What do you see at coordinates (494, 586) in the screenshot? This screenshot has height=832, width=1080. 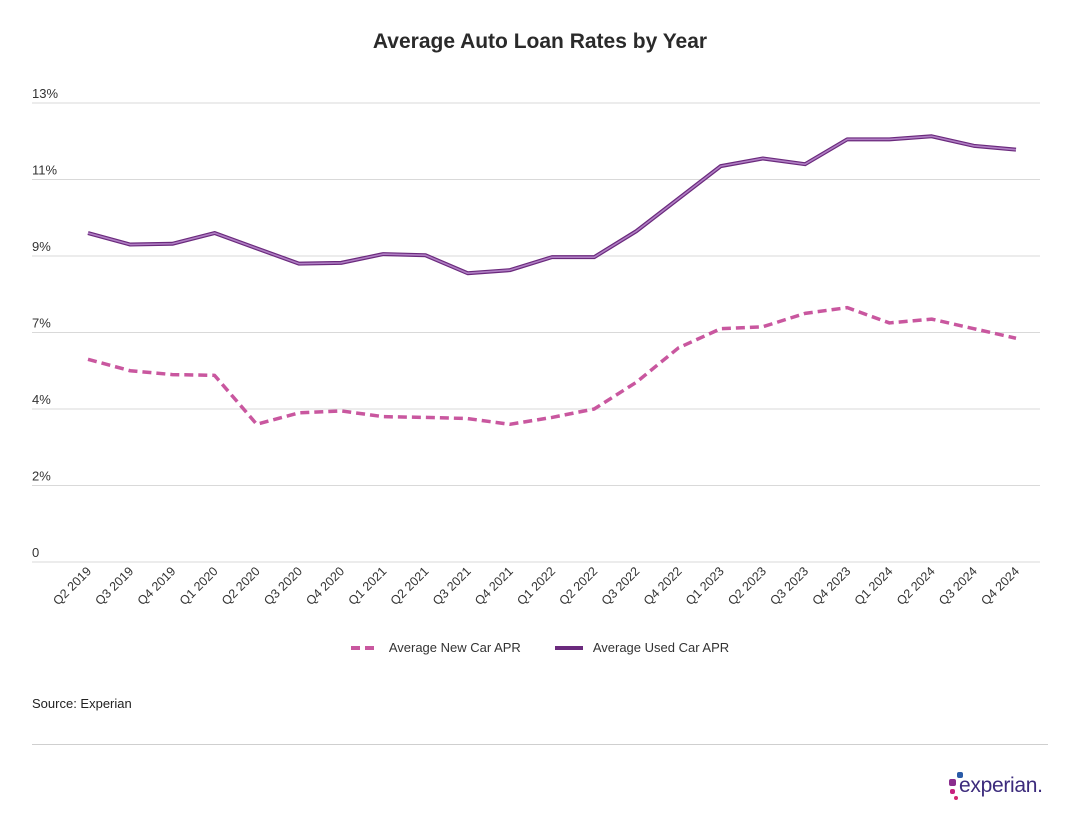 I see `x-tick-label: Q4 2021` at bounding box center [494, 586].